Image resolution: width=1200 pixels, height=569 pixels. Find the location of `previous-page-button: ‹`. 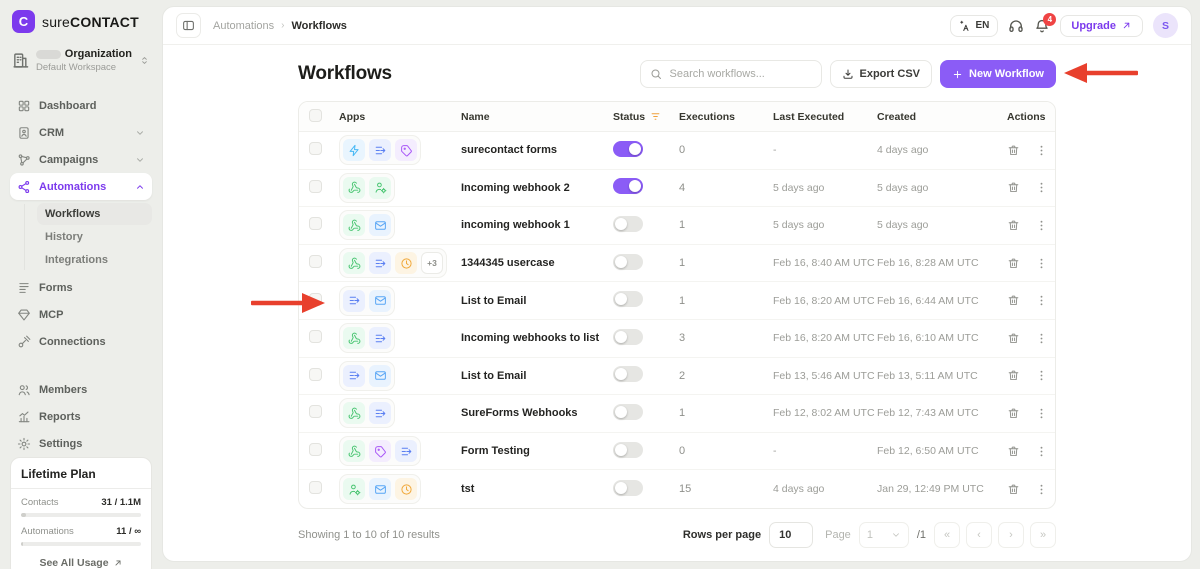

previous-page-button: ‹ is located at coordinates (979, 534).